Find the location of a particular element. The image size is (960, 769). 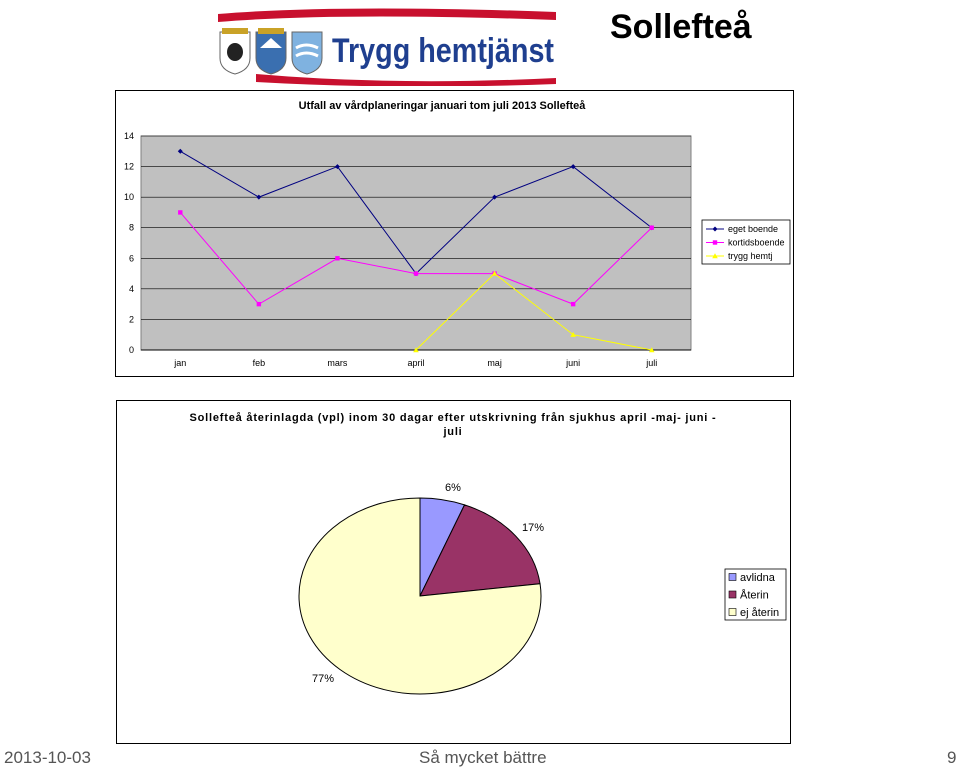

y-tick-label: 6 is located at coordinates (131, 258).